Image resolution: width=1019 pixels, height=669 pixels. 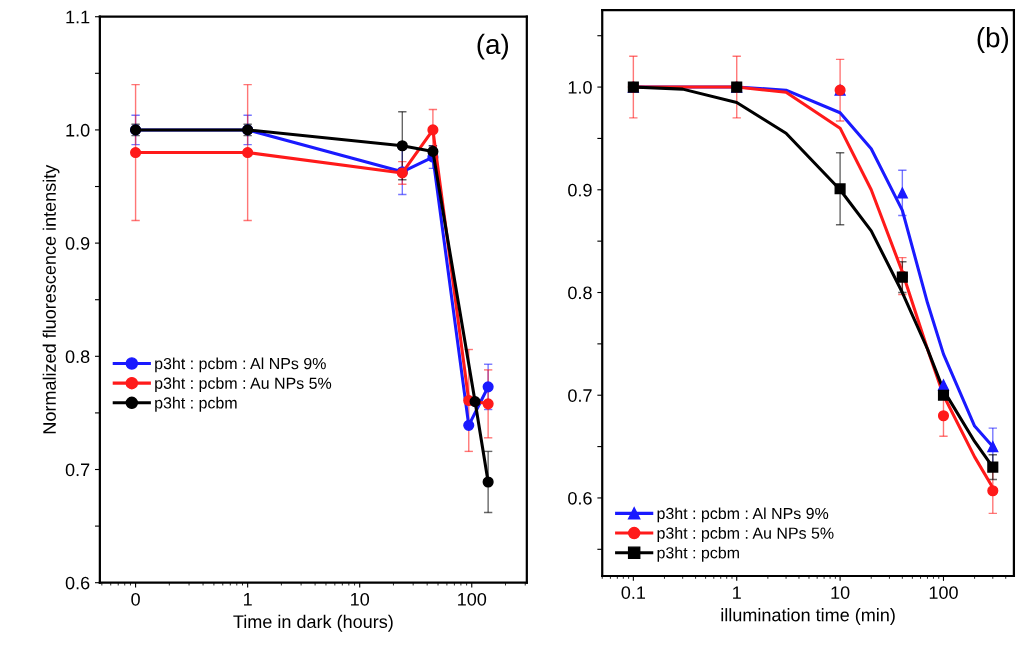 I want to click on x-axis-title: illumination time (min), so click(x=808, y=616).